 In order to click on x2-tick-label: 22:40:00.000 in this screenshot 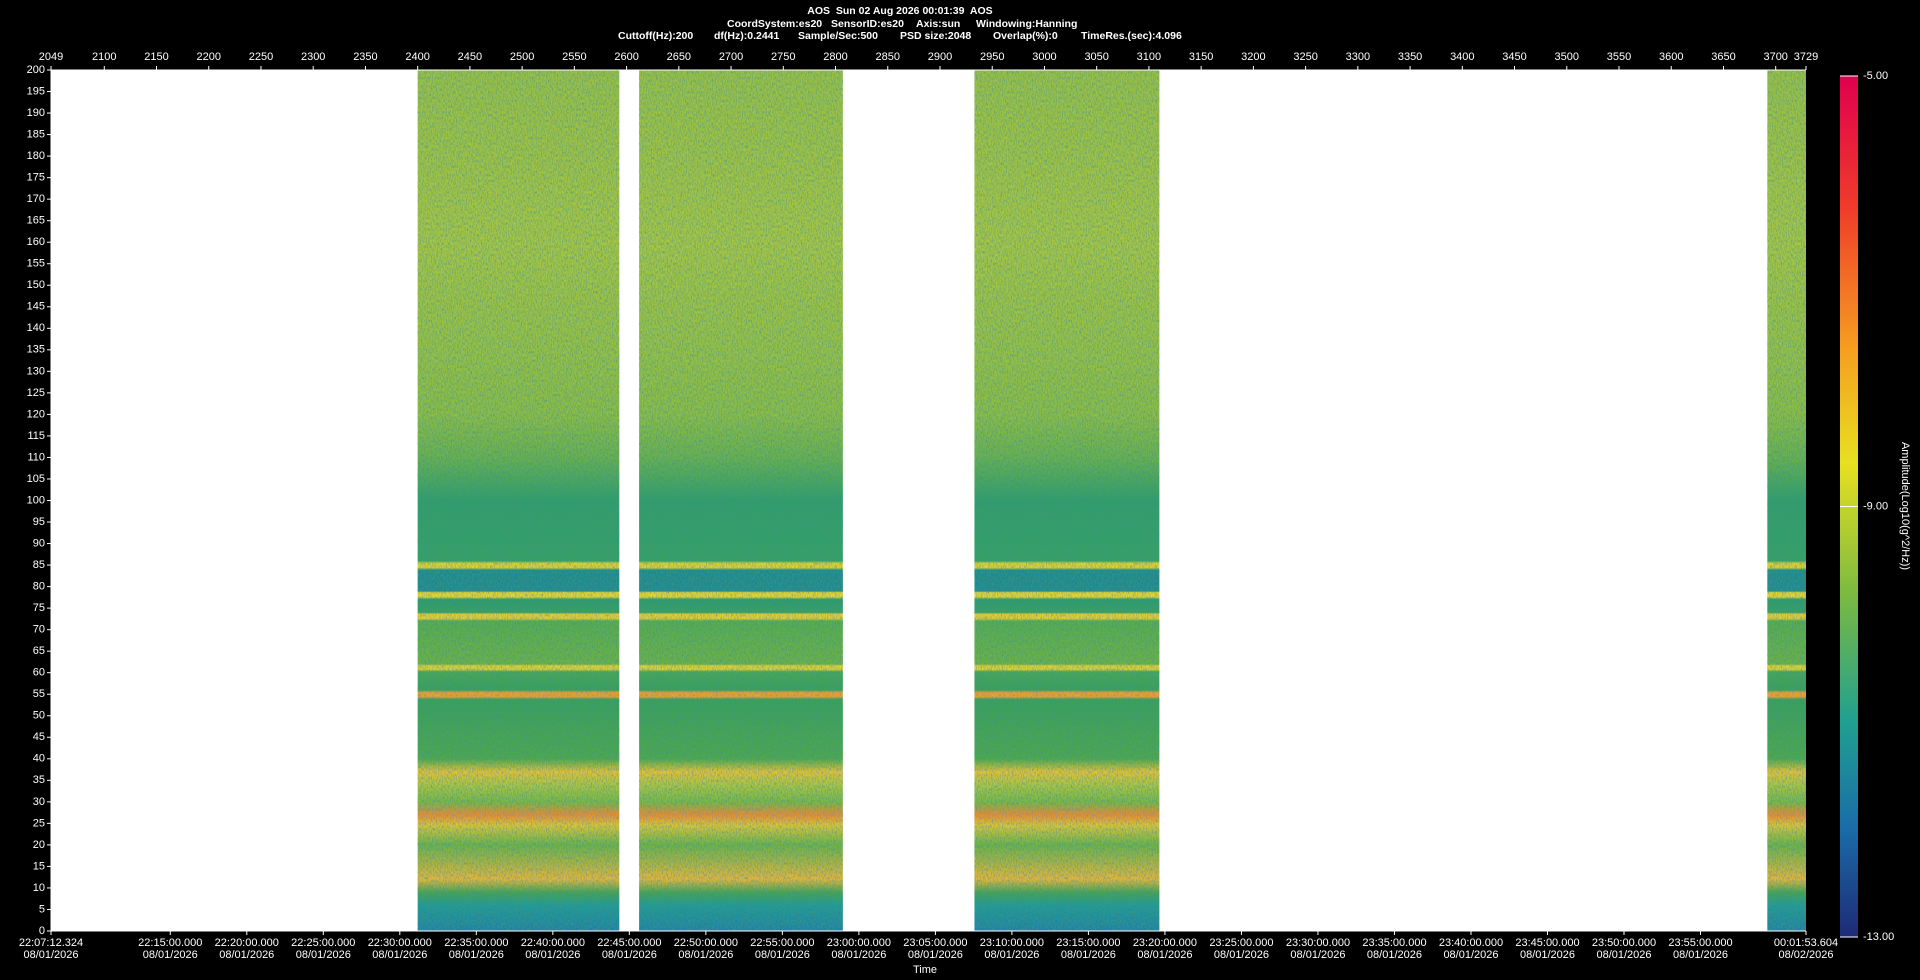, I will do `click(553, 943)`.